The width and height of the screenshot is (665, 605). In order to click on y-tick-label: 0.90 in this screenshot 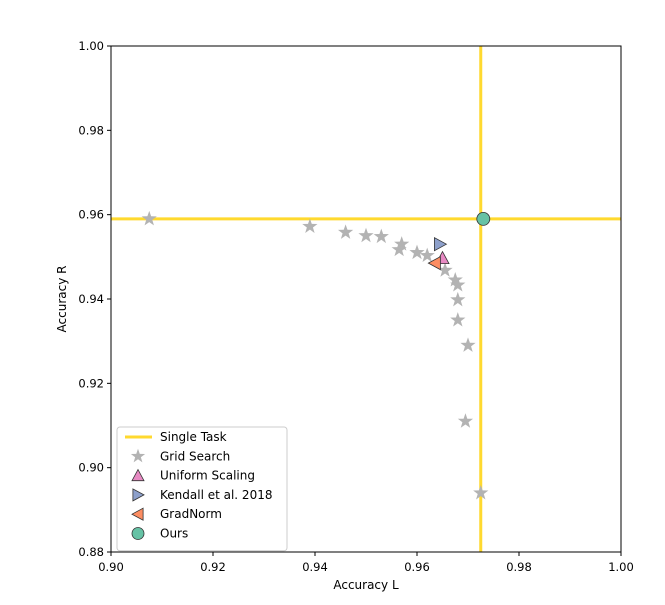, I will do `click(91, 468)`.